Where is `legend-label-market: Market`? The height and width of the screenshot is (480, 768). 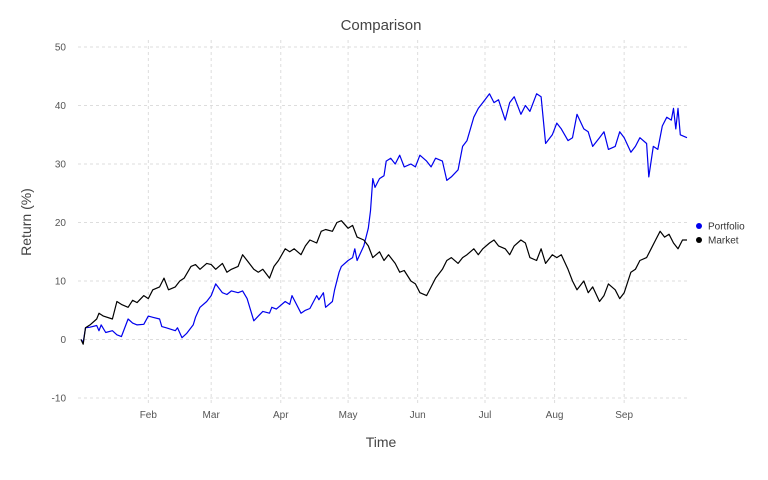
legend-label-market: Market is located at coordinates (723, 241).